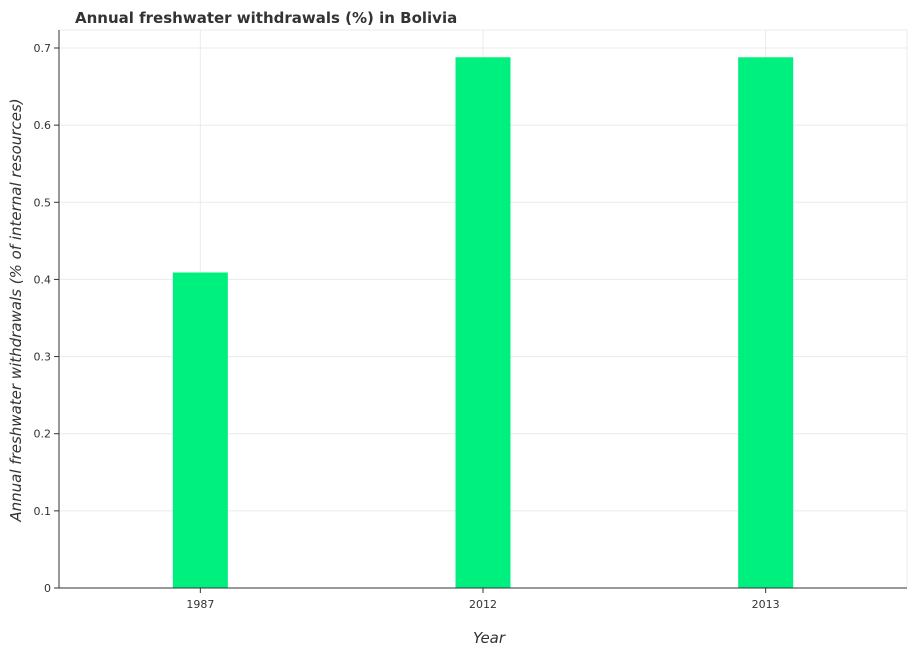 This screenshot has width=913, height=655. Describe the element at coordinates (43, 279) in the screenshot. I see `y-tick-label: 0.4` at that location.